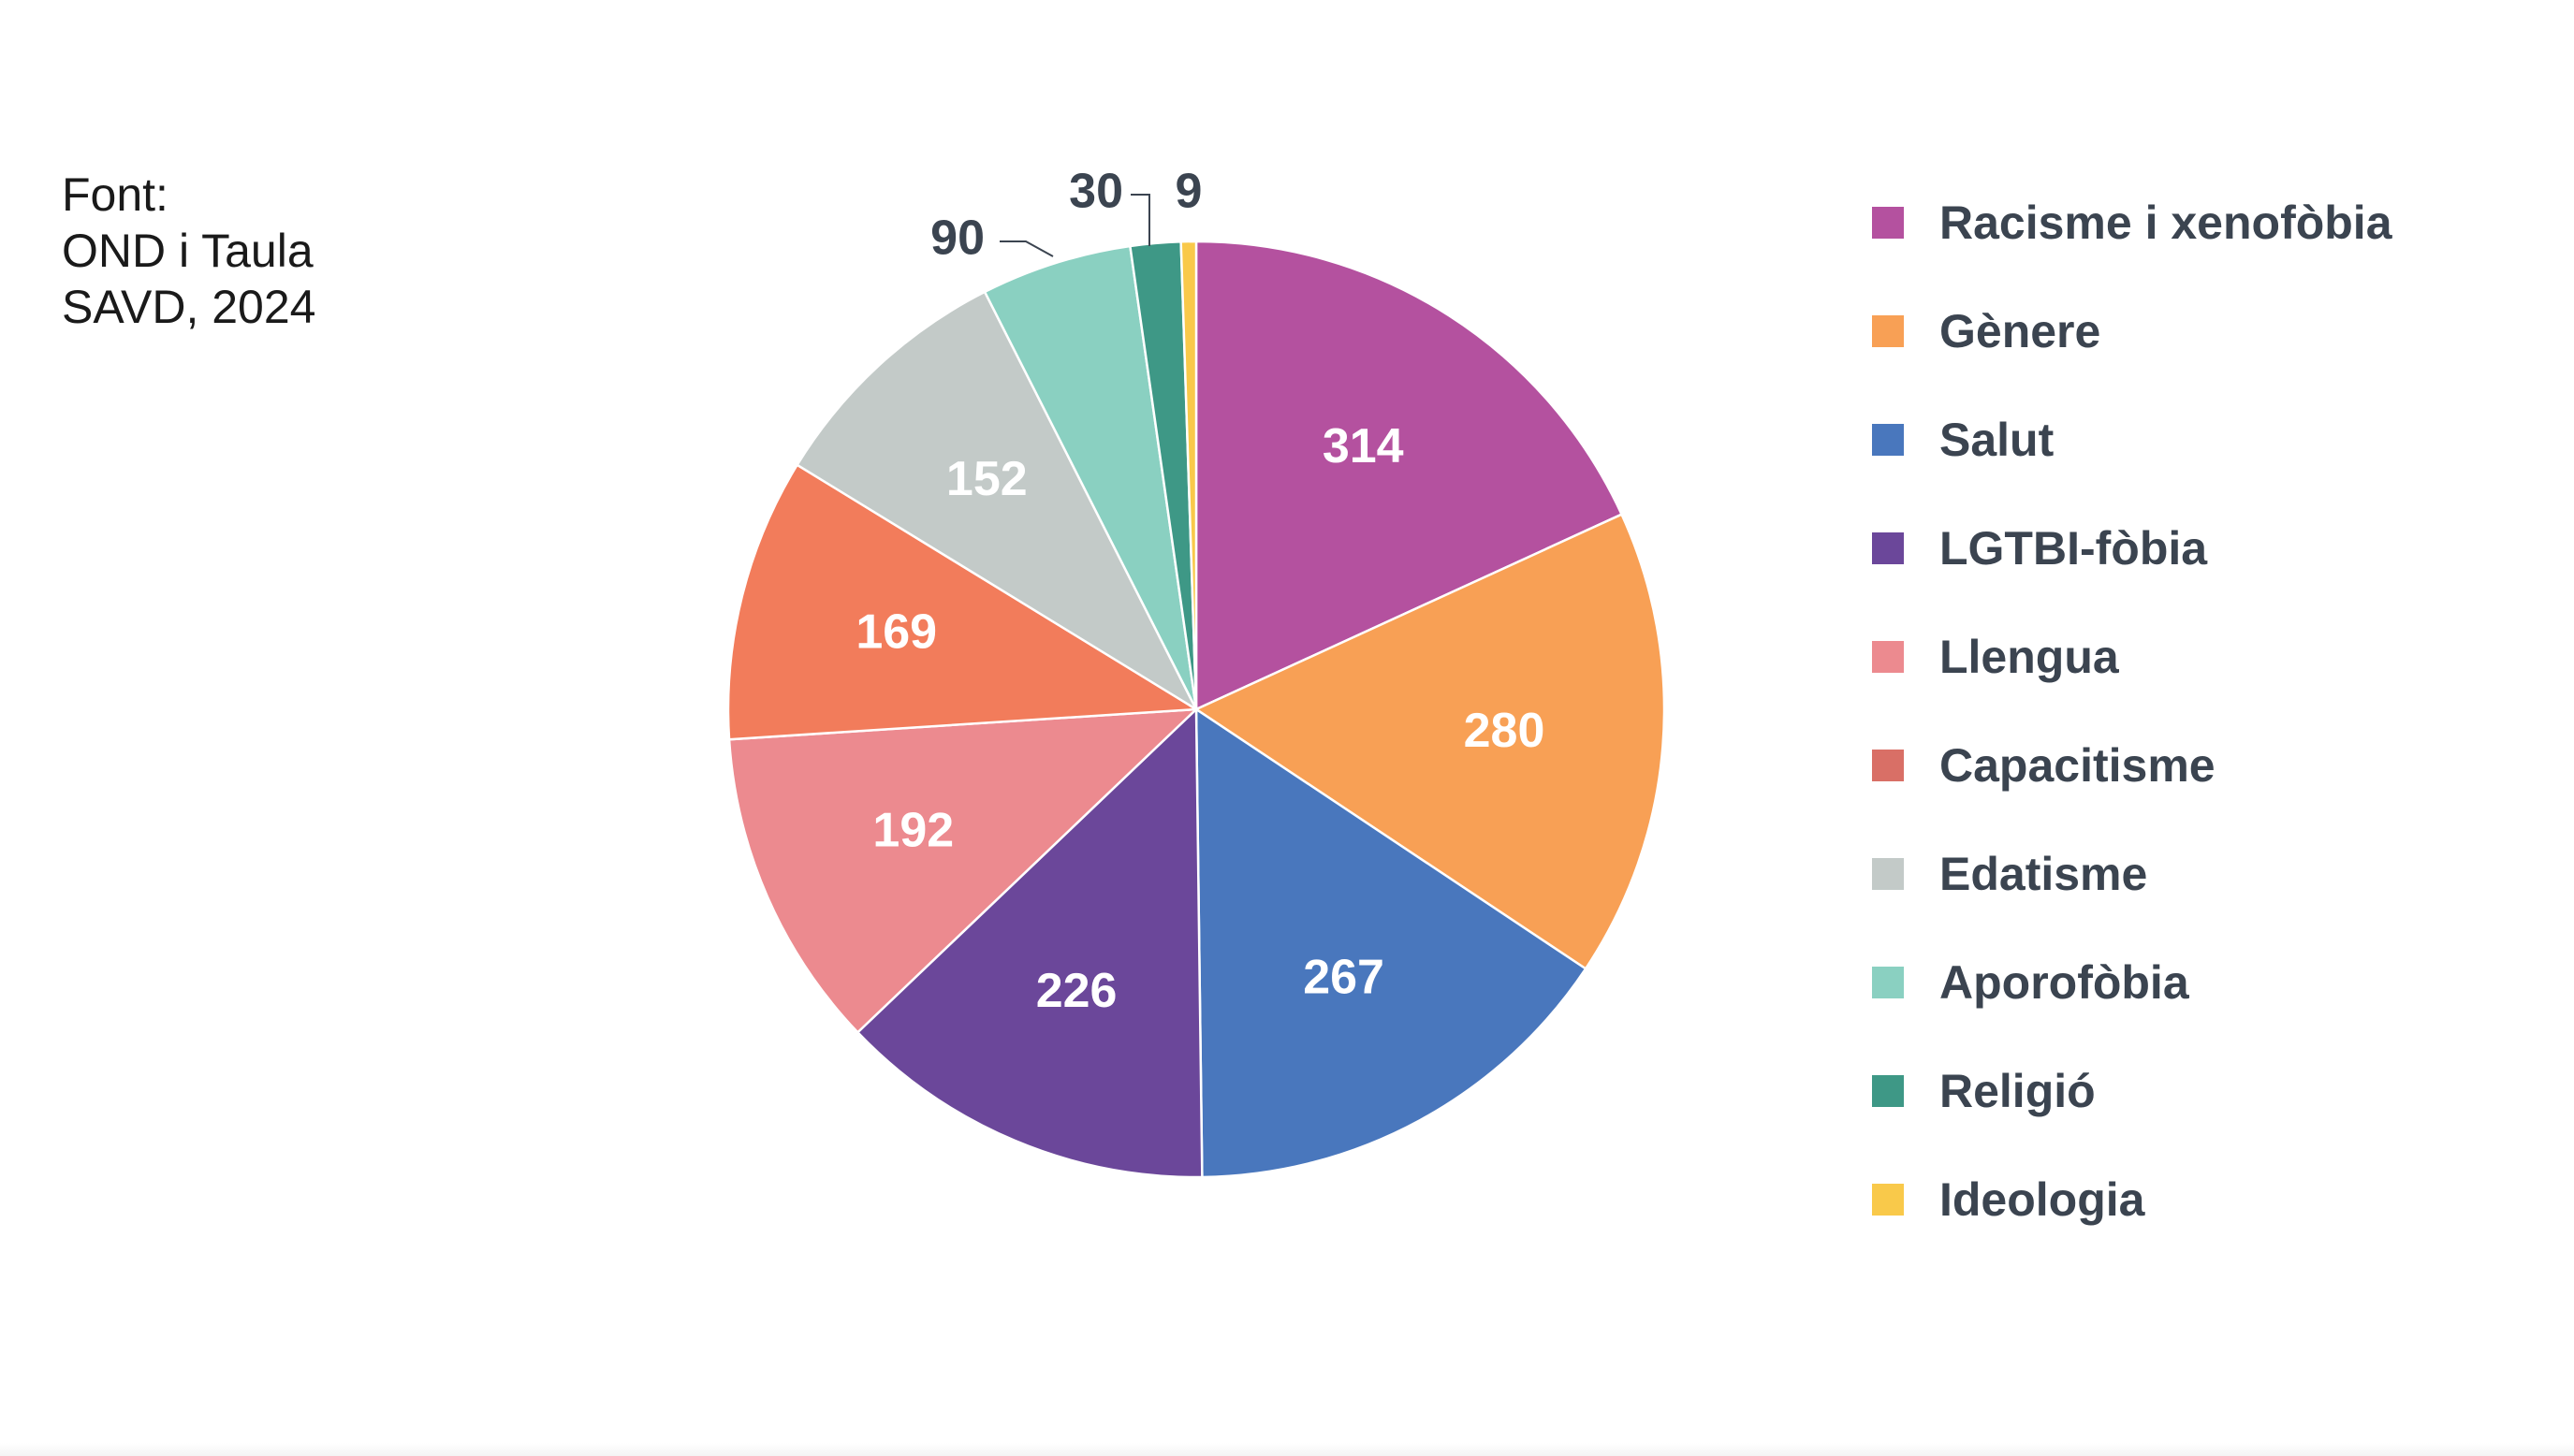 The image size is (2574, 1456). I want to click on legend-item-racisme-i-xenofobia: Racisme i xenofòbia, so click(2132, 222).